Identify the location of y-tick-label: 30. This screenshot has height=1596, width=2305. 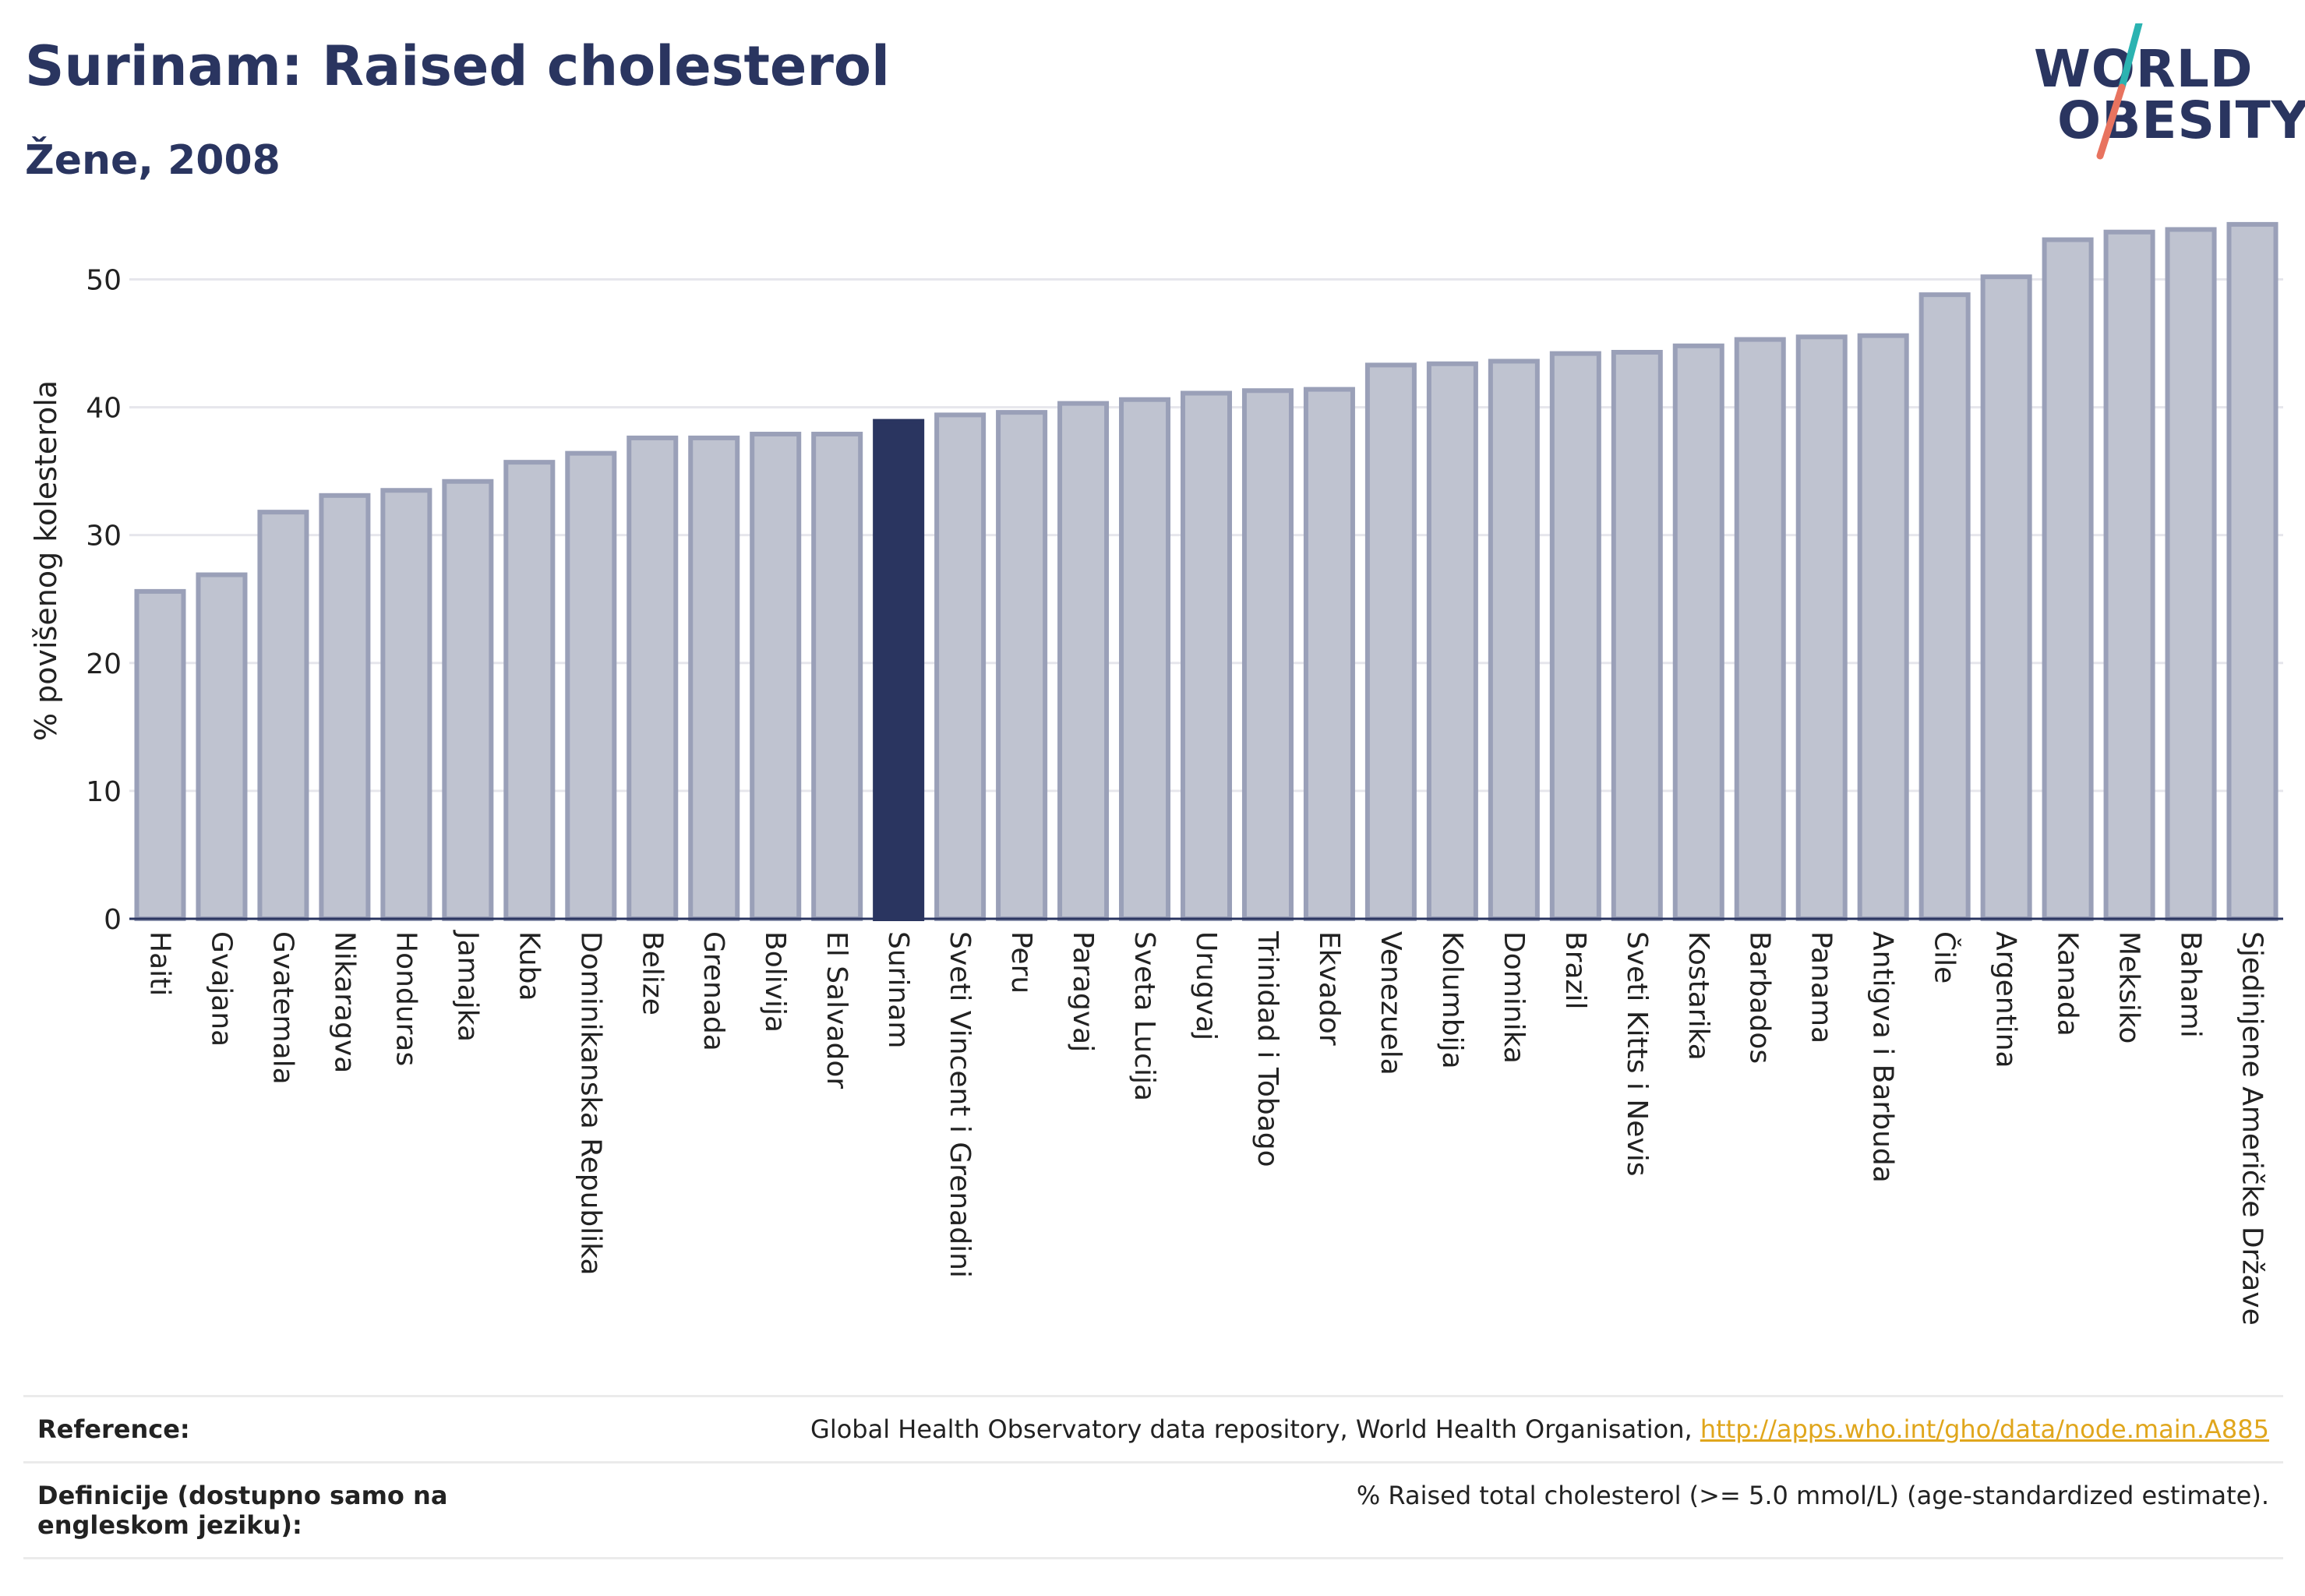
(104, 537).